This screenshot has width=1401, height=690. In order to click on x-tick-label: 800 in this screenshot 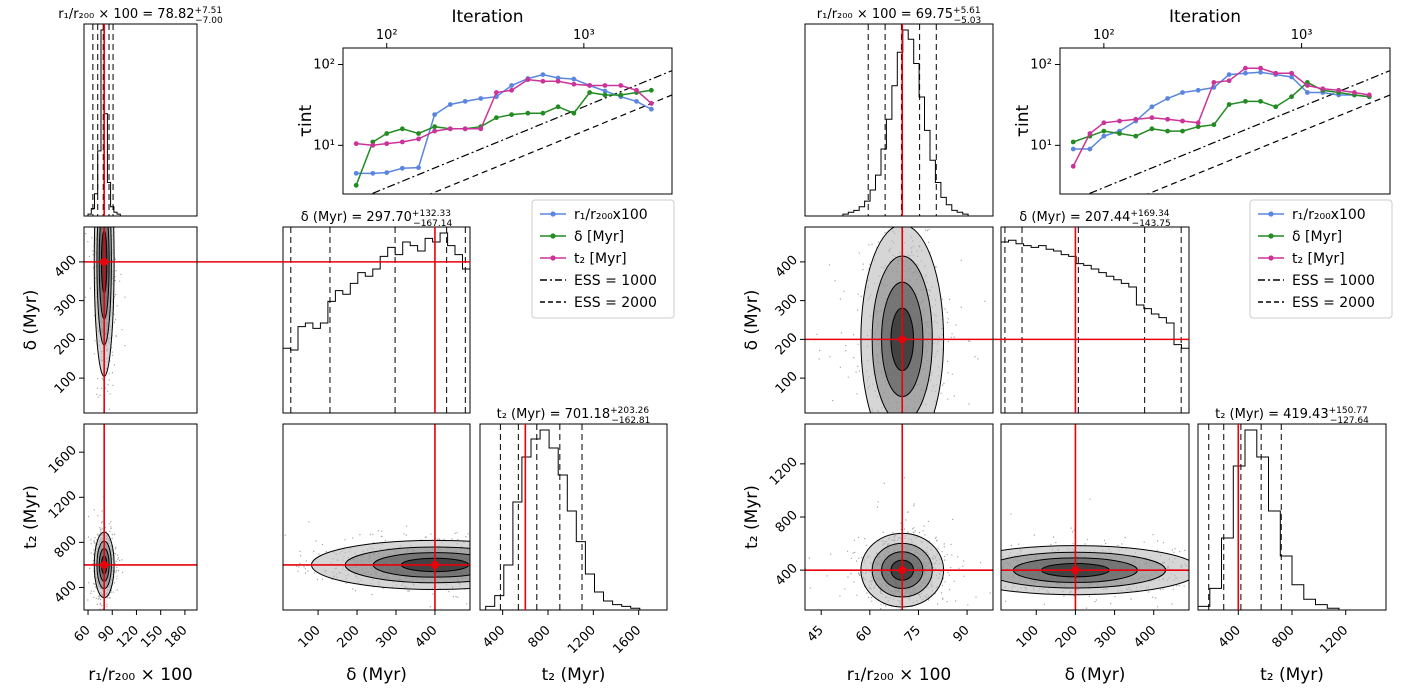, I will do `click(1283, 637)`.